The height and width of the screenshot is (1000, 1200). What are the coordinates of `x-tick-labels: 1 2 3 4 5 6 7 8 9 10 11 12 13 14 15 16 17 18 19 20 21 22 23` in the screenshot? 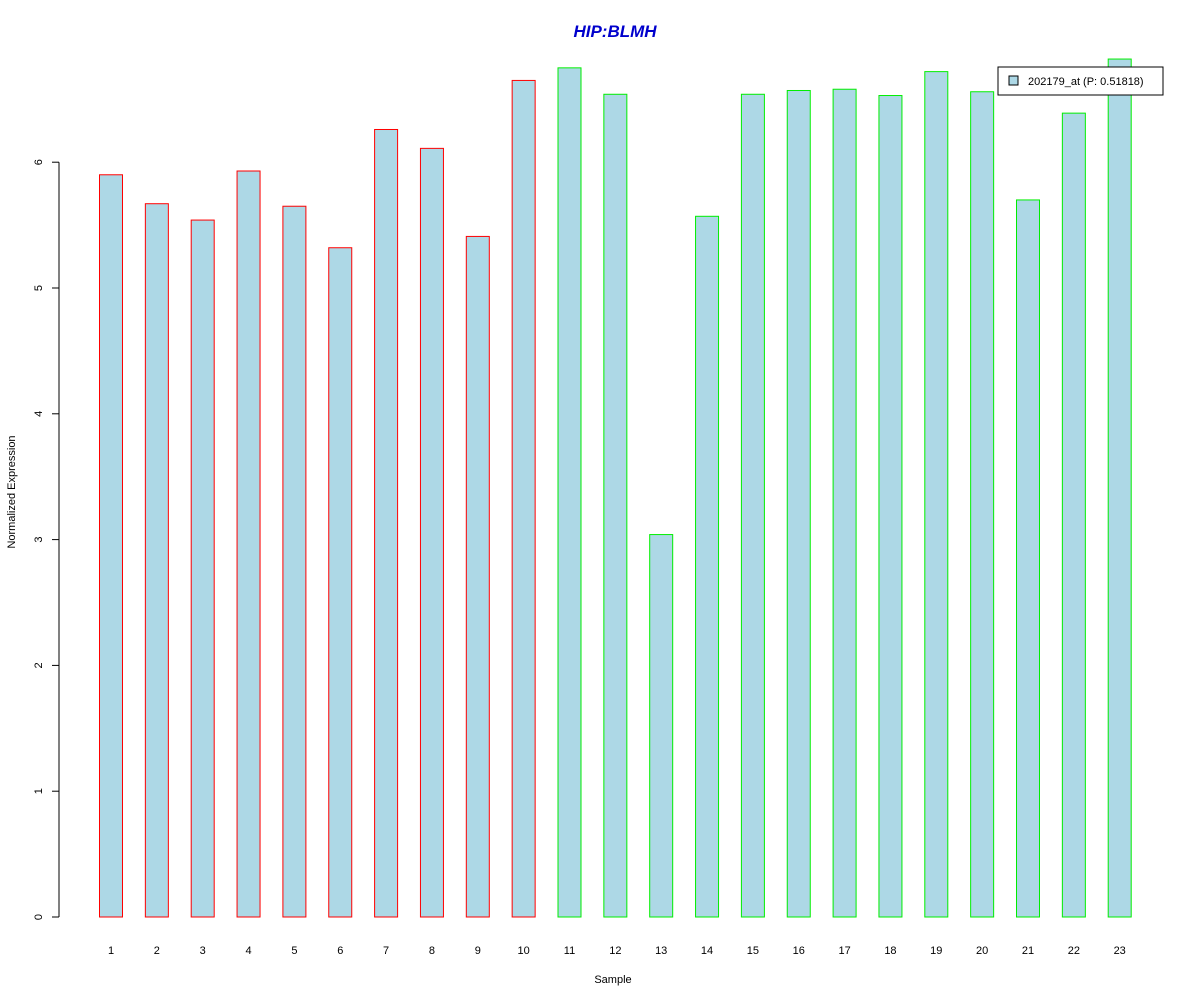 It's located at (617, 951).